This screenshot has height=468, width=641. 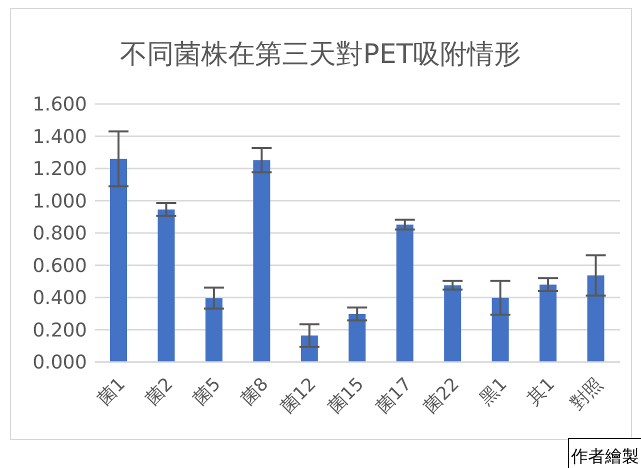 What do you see at coordinates (346, 396) in the screenshot?
I see `x-tick-label: 菌15` at bounding box center [346, 396].